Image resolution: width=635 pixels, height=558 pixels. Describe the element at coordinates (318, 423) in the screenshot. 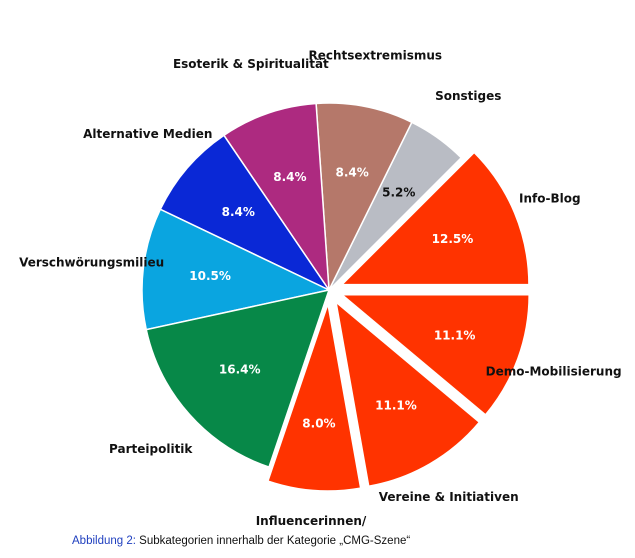

I see `percent-label-influencerinnen-influencer: 8.0%` at that location.